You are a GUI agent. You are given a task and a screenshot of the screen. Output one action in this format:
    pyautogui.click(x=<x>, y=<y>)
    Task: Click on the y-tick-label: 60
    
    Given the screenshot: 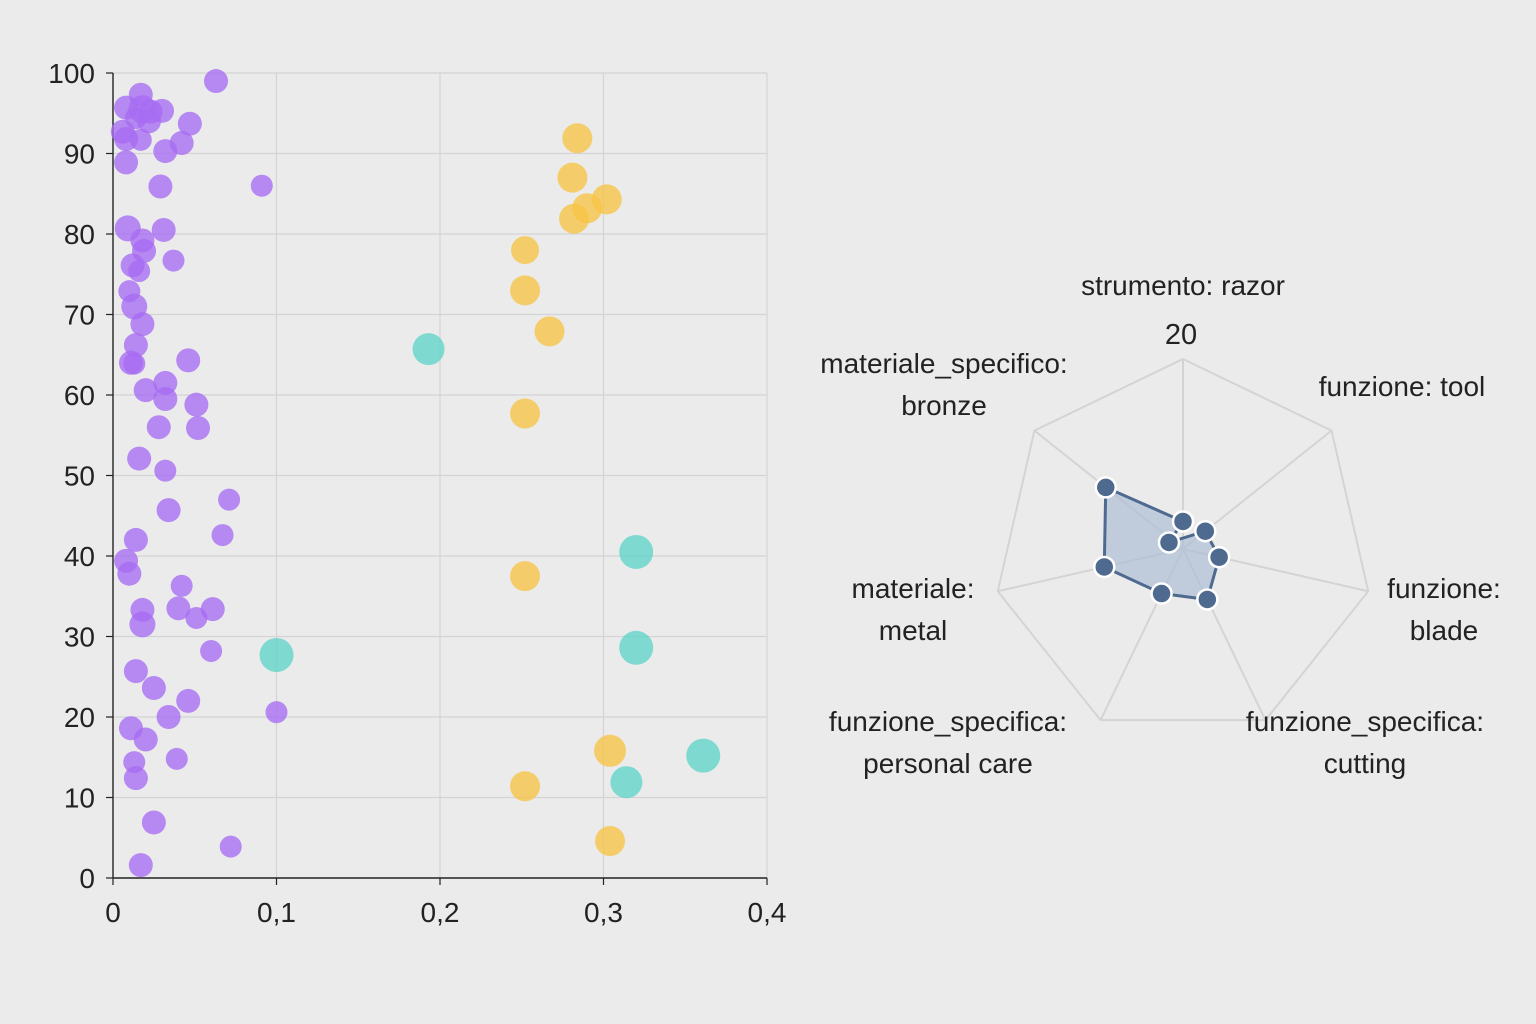 What is the action you would take?
    pyautogui.click(x=79, y=395)
    